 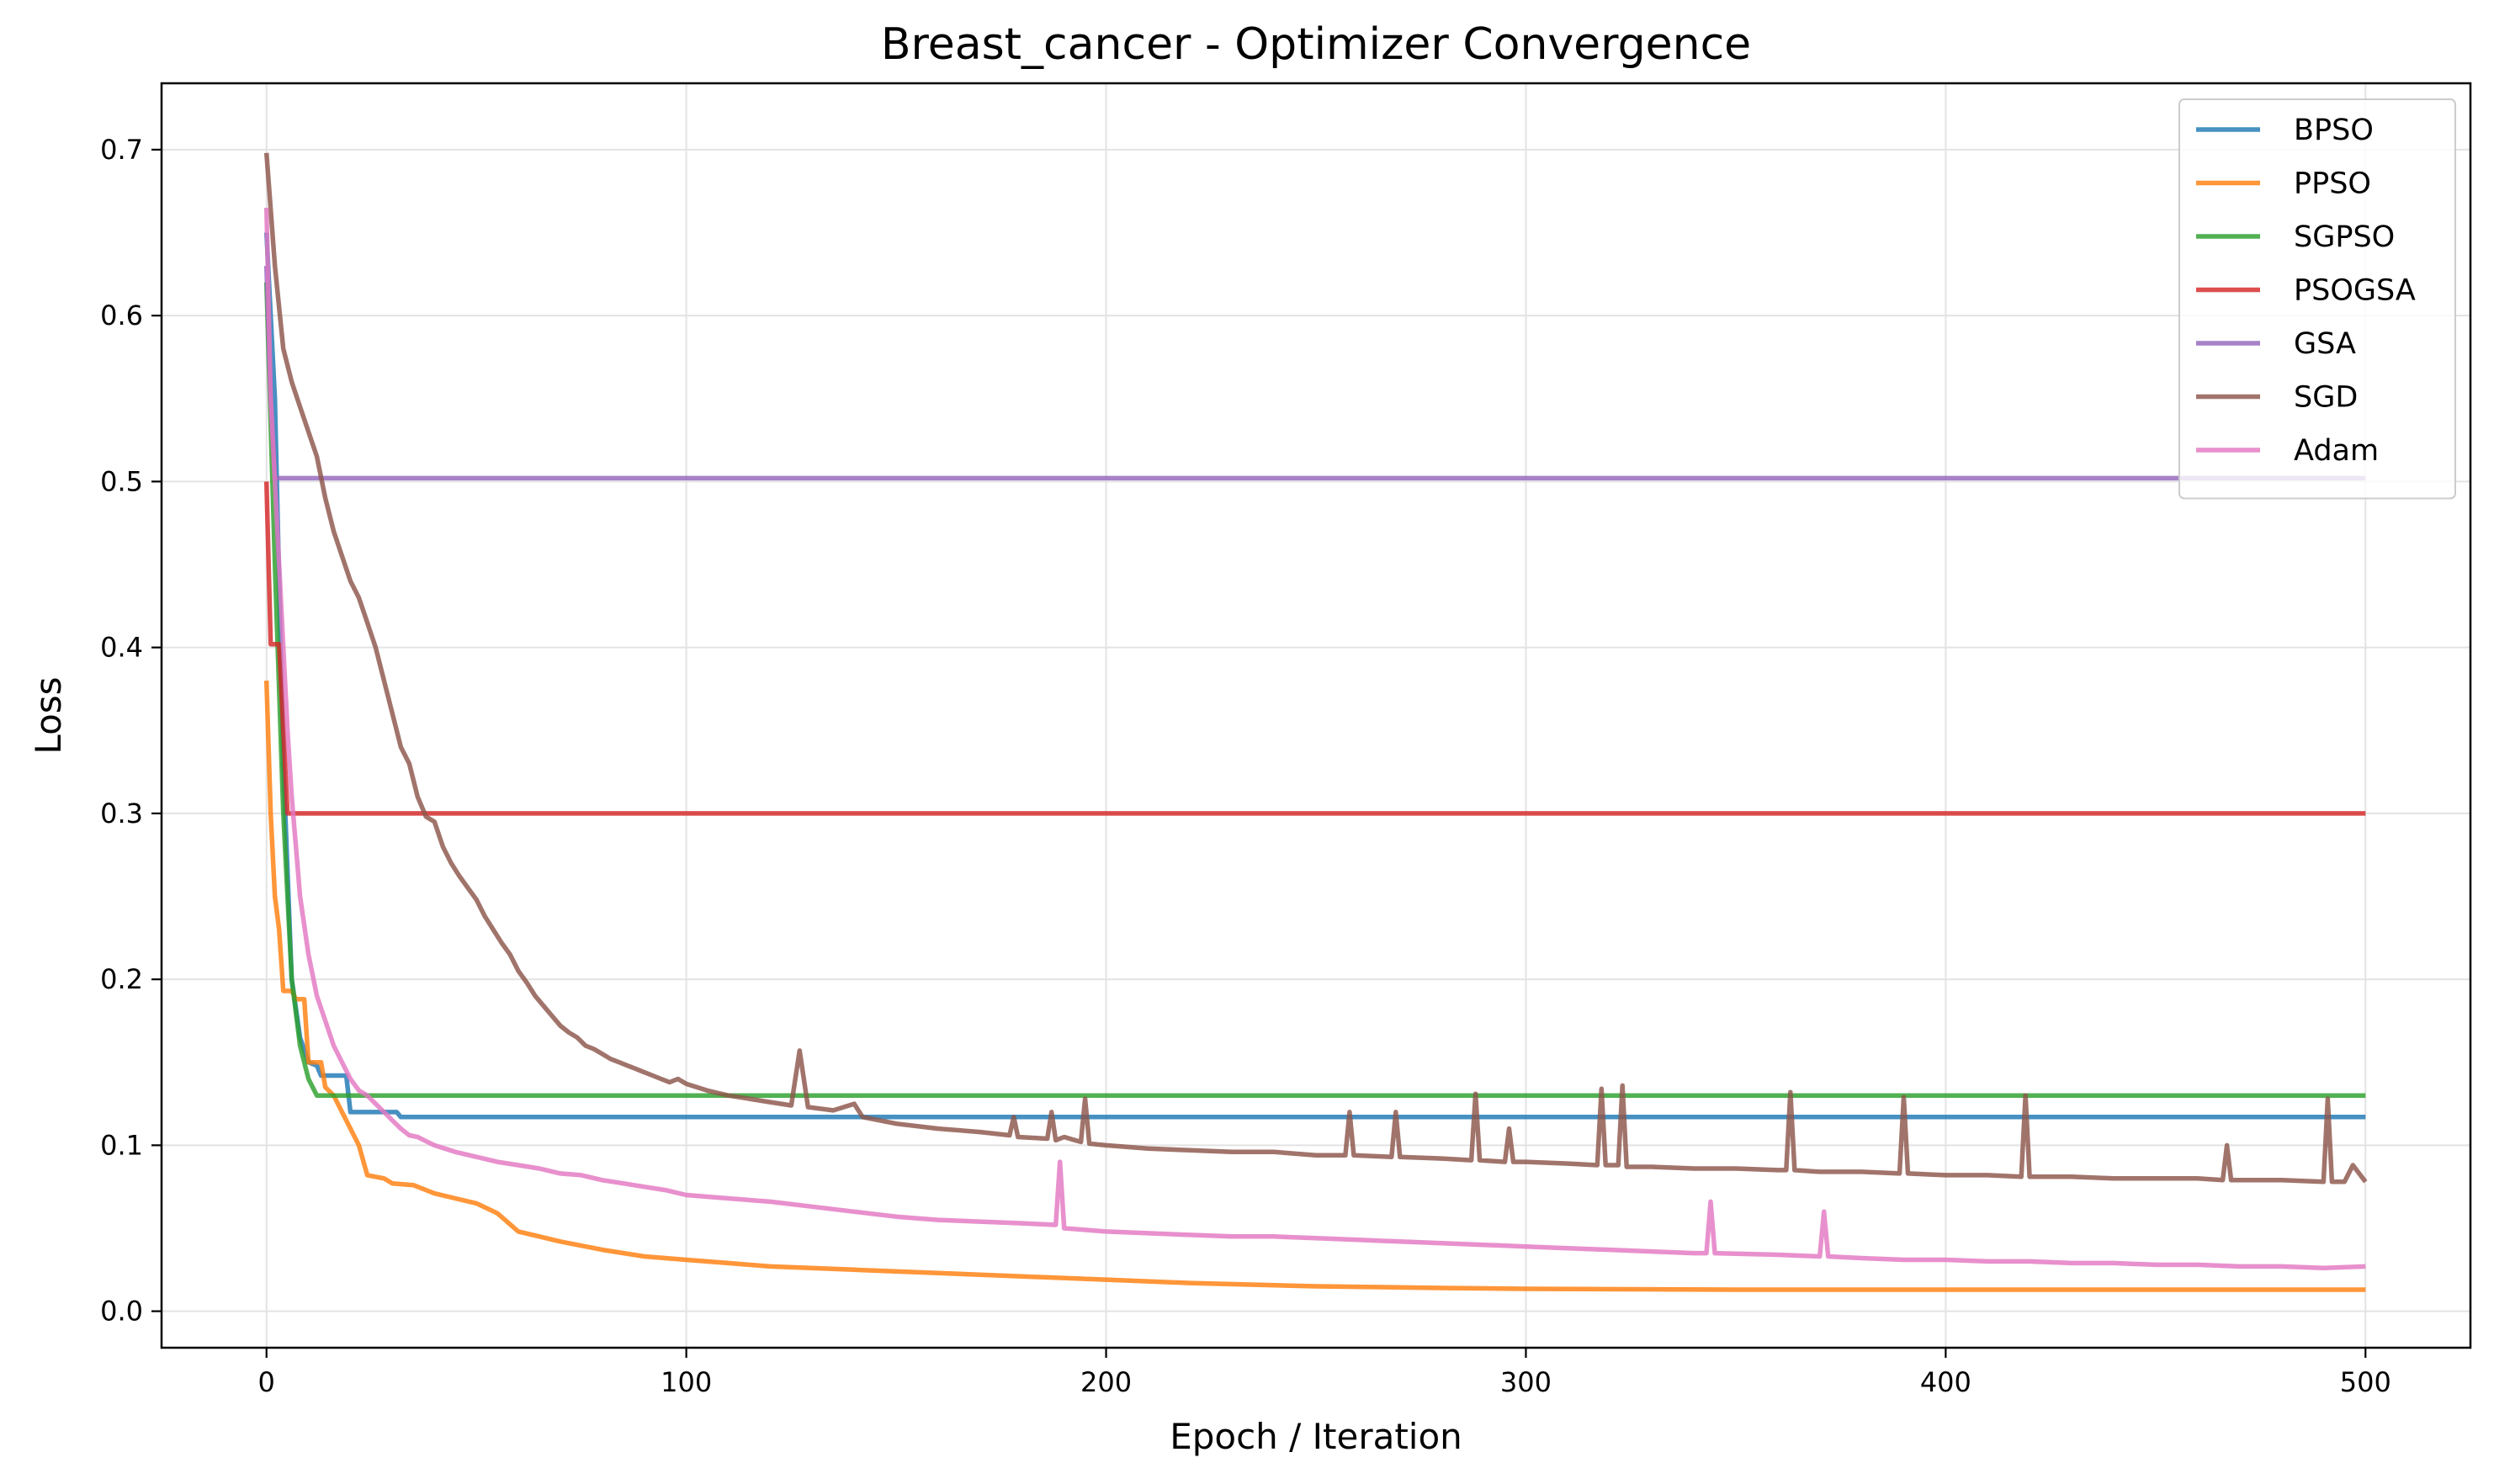 I want to click on y-tick-label: 0.5, so click(x=122, y=481).